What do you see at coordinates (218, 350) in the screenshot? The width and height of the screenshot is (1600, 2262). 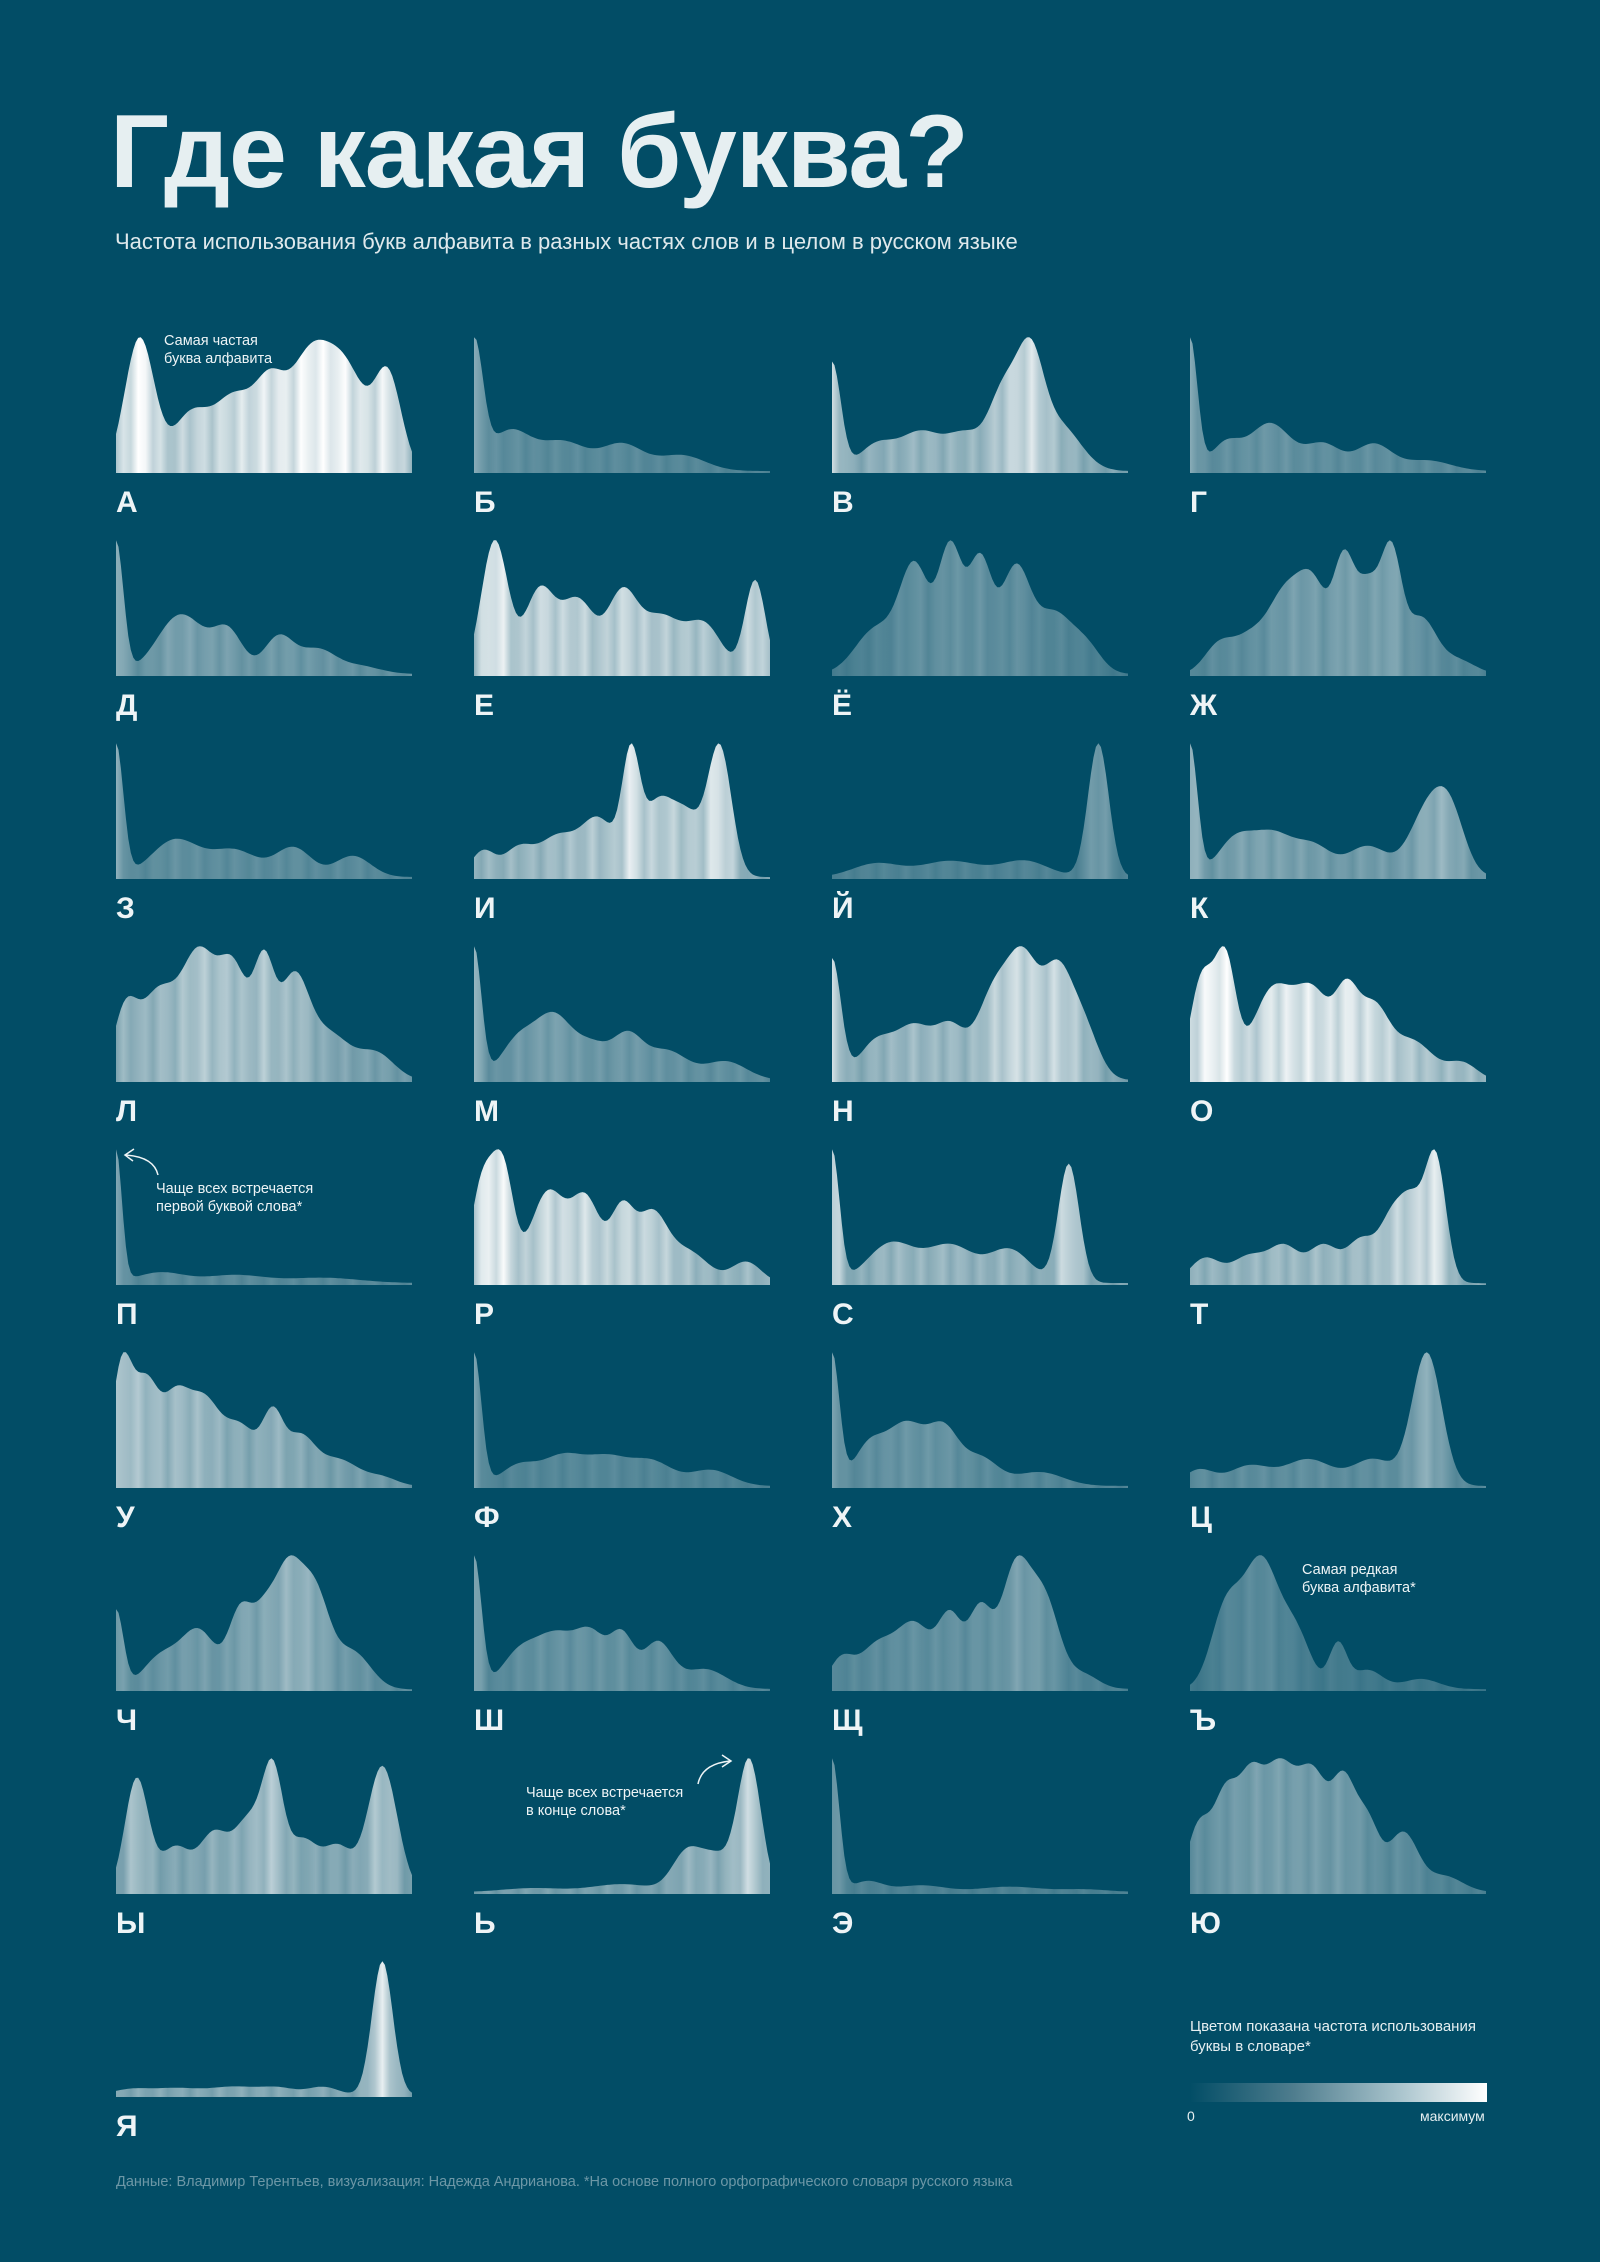 I see `annotation-А: Самая частая буква алфавита` at bounding box center [218, 350].